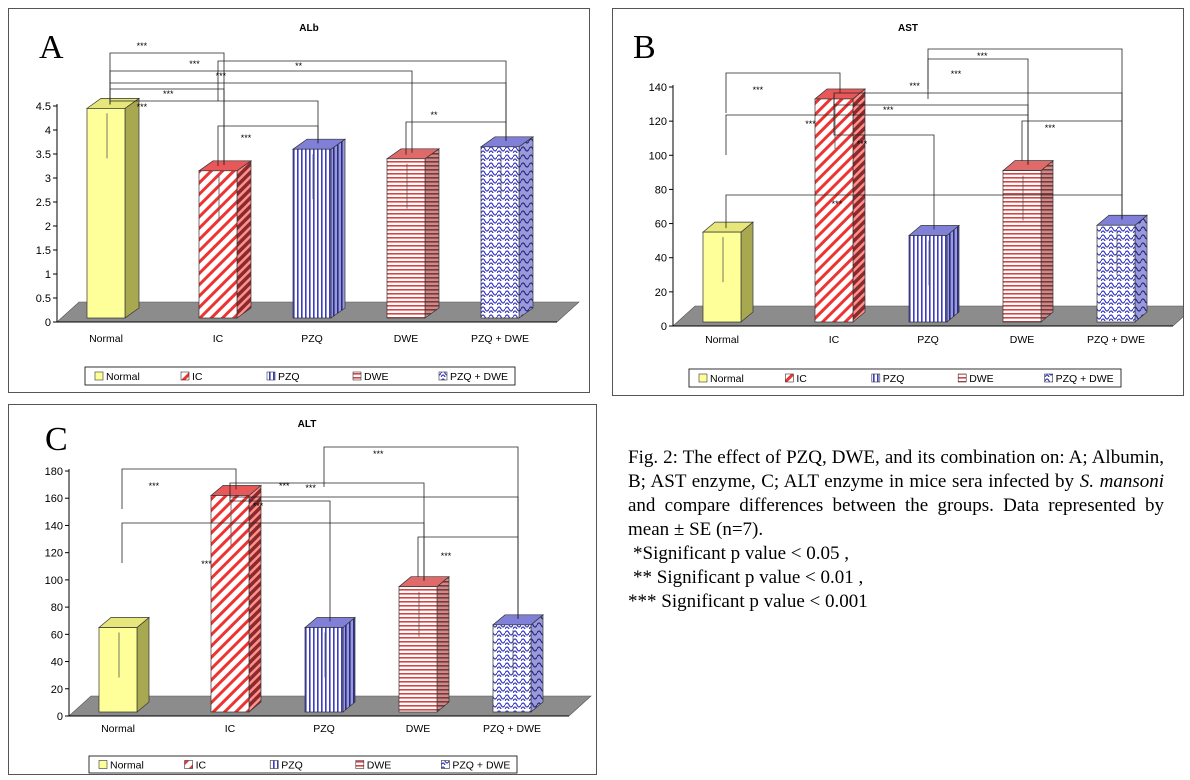 This screenshot has width=1190, height=780. Describe the element at coordinates (51, 47) in the screenshot. I see `panel-label-a: A` at that location.